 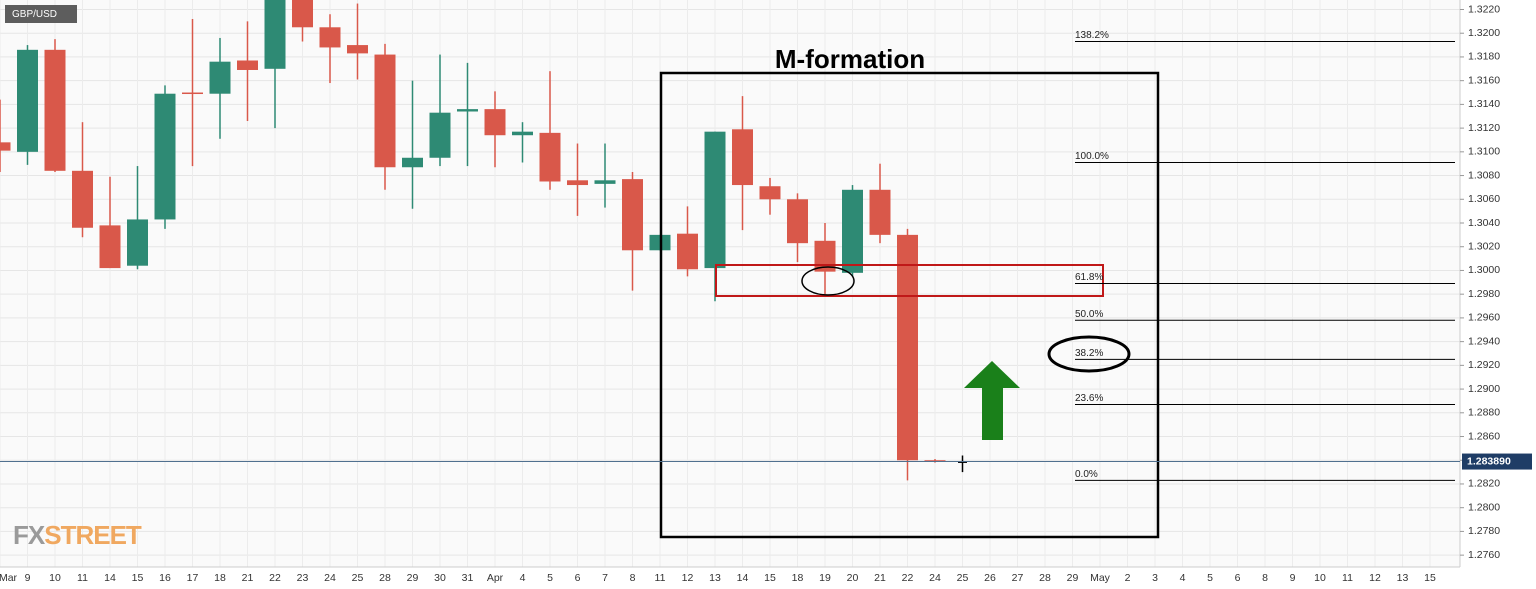 I want to click on y-tick-label: 1.3180, so click(x=1484, y=57).